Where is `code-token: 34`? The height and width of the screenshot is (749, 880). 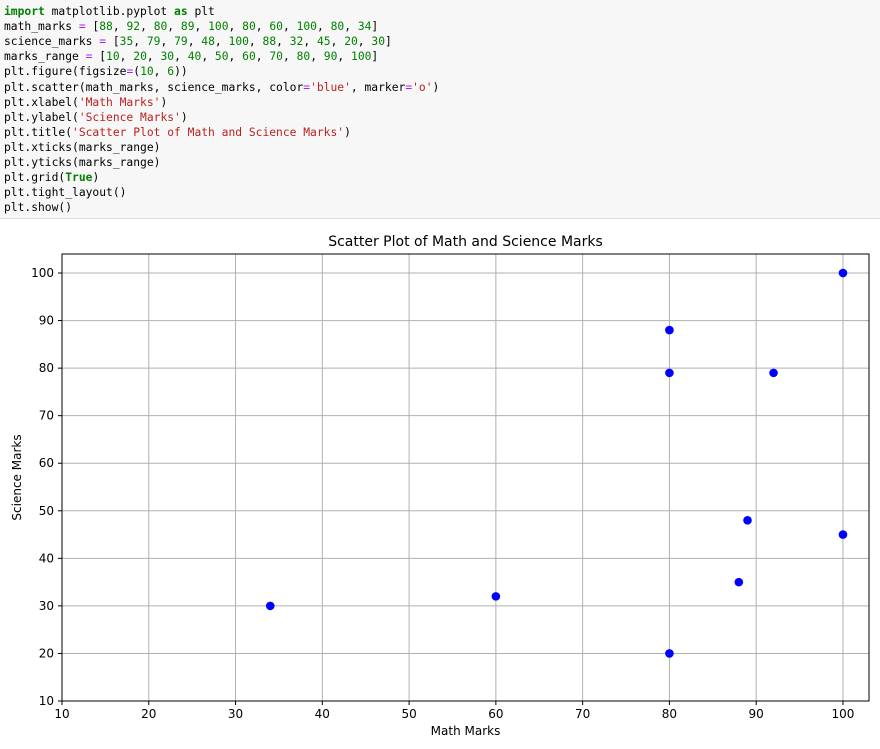
code-token: 34 is located at coordinates (364, 27).